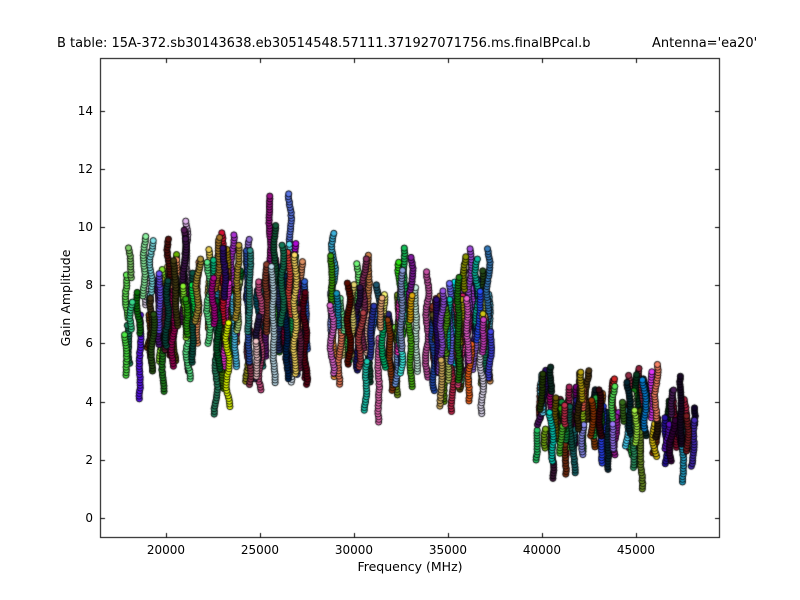 The width and height of the screenshot is (800, 600). I want to click on x-tick-label: 25000, so click(260, 550).